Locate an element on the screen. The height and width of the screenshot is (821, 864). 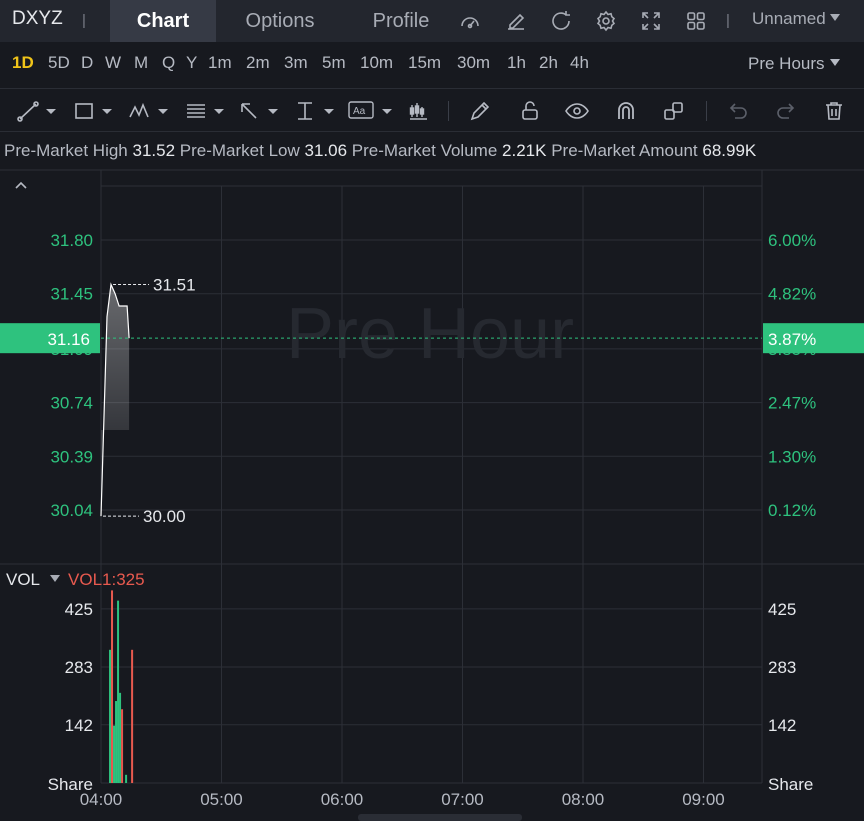
interval-1m: 1m is located at coordinates (220, 62).